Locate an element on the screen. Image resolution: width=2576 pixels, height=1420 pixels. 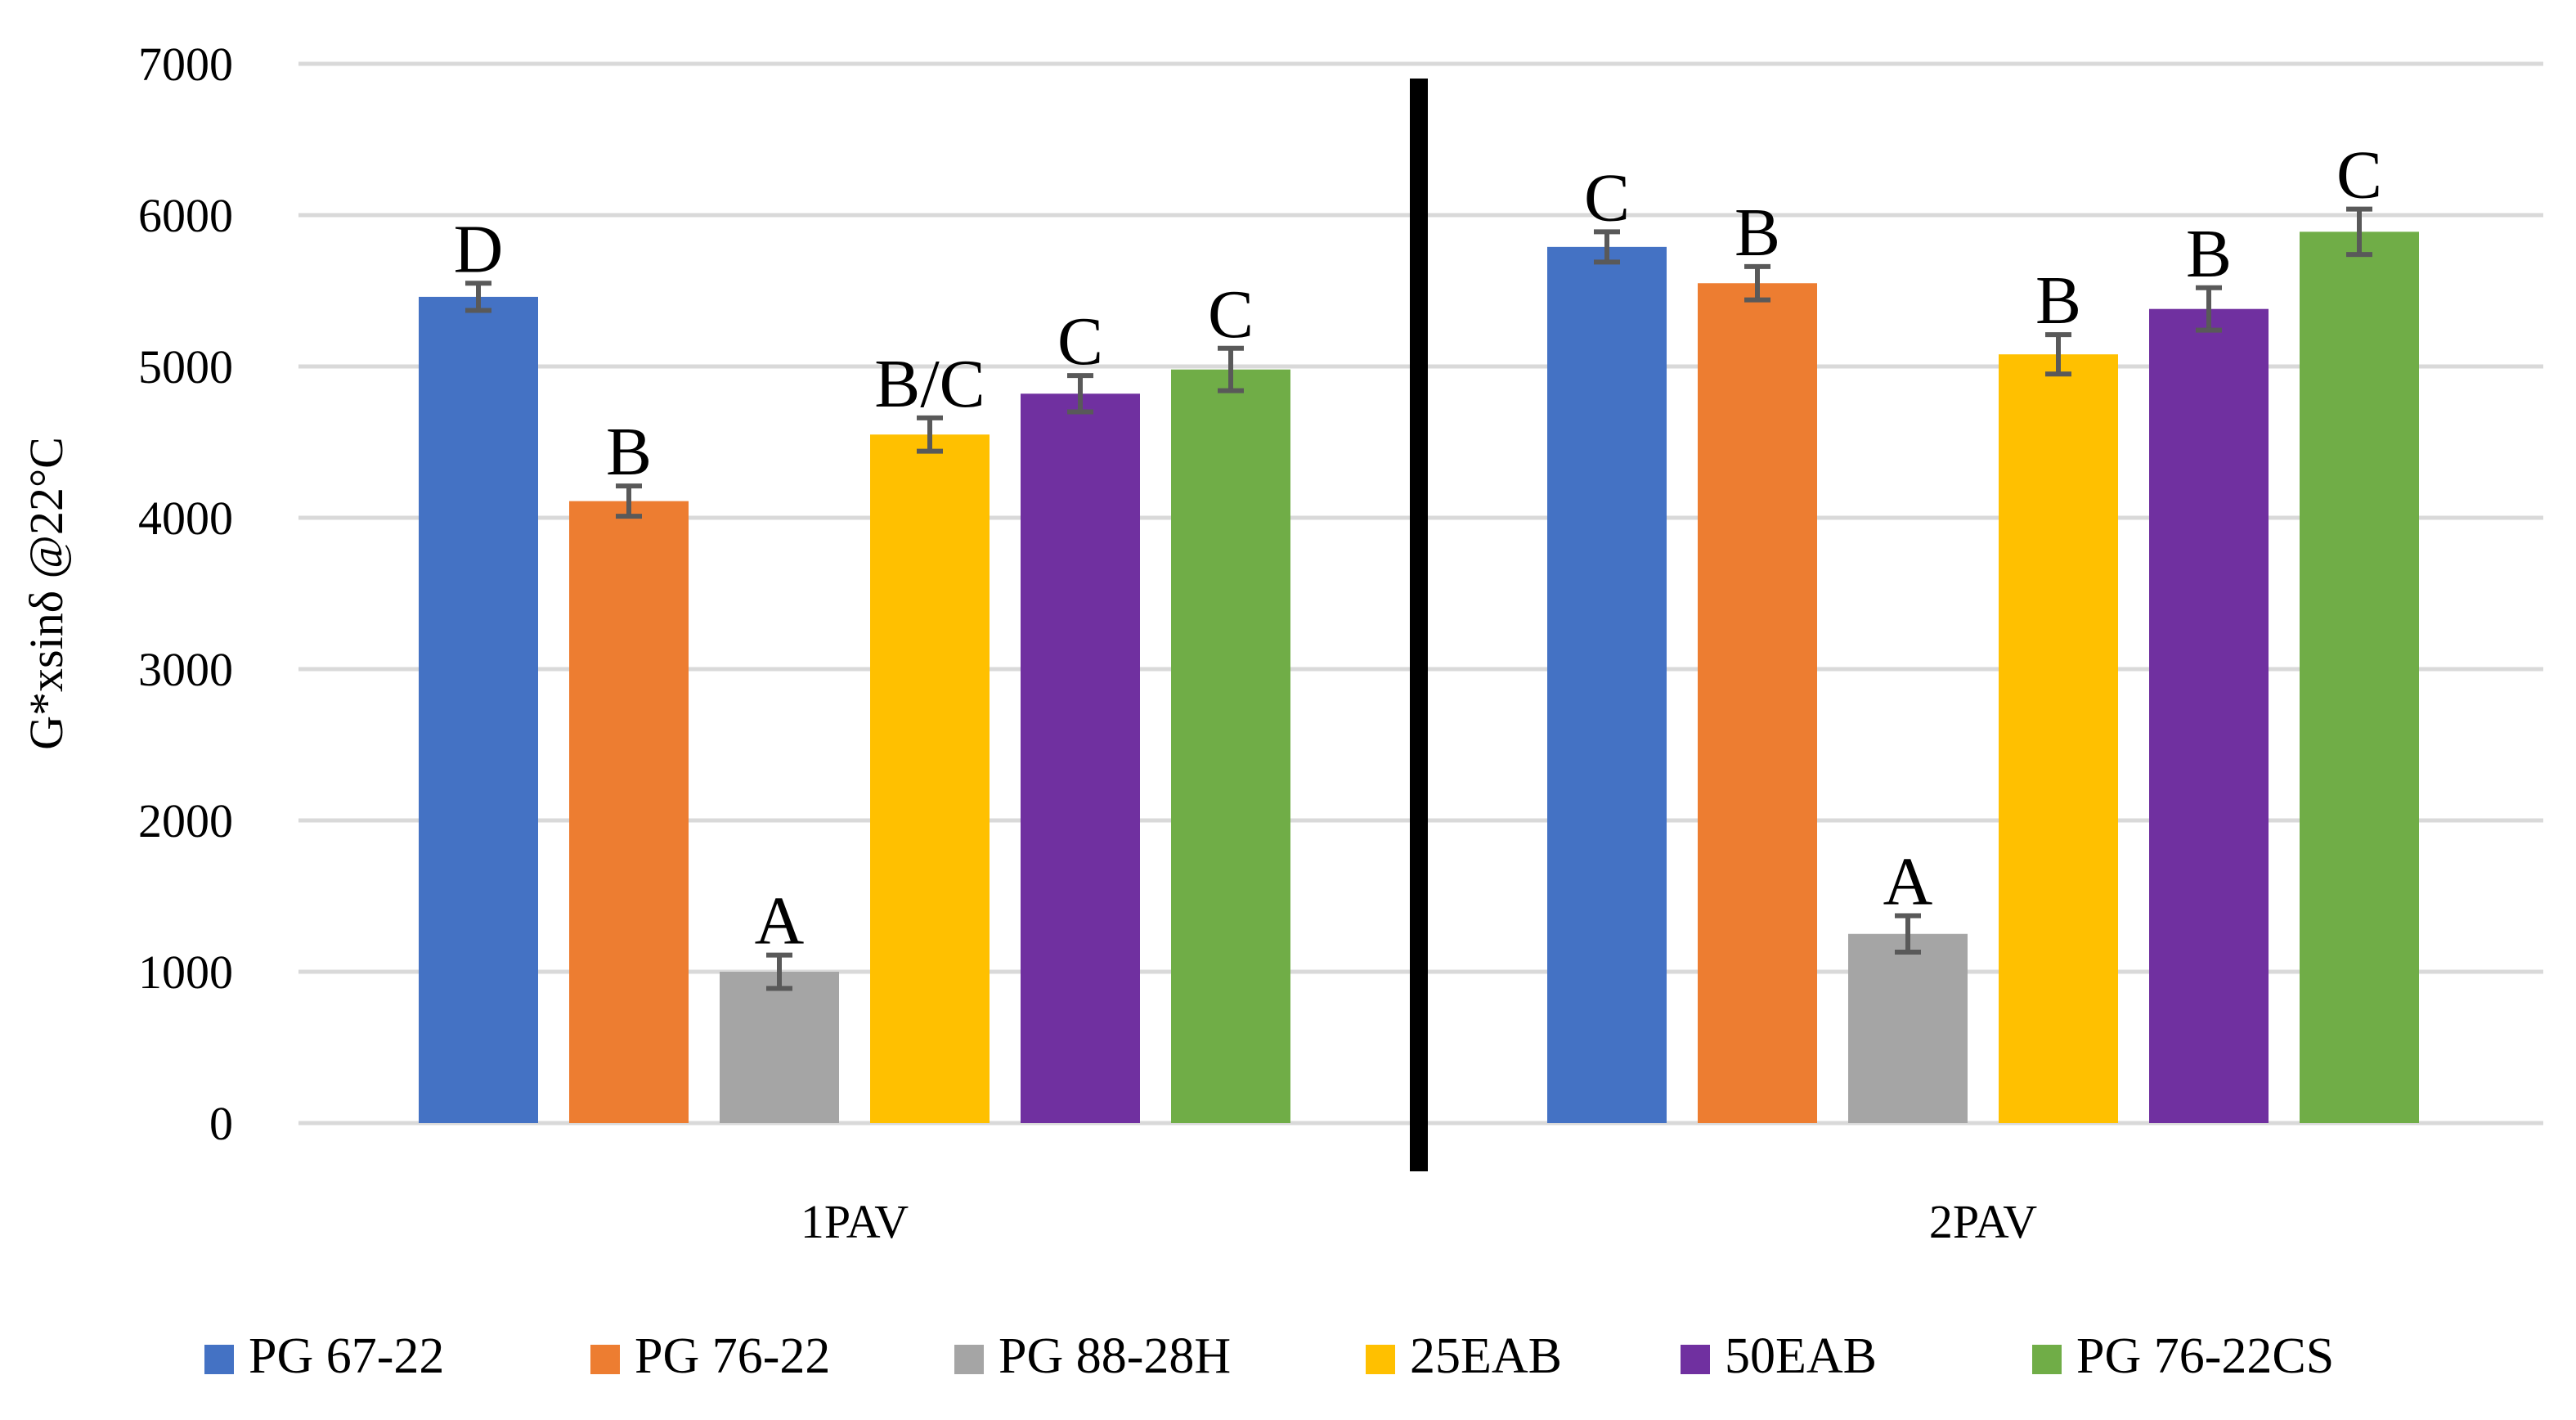
y-tick-label: 7000 is located at coordinates (185, 64).